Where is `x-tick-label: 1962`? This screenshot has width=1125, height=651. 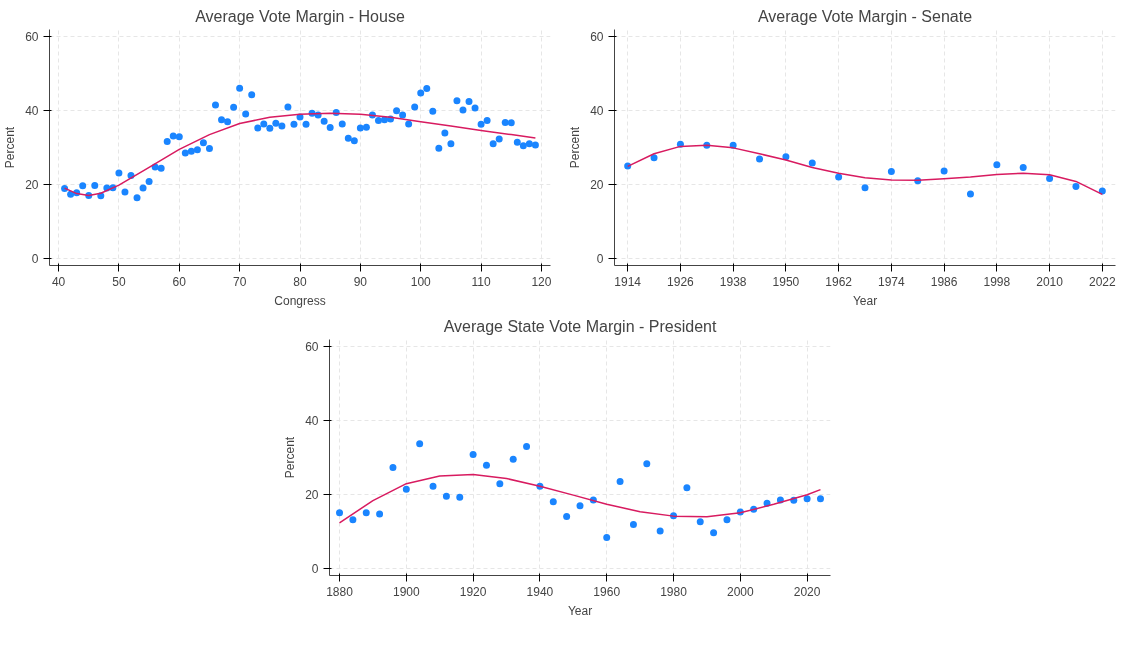 x-tick-label: 1962 is located at coordinates (839, 281).